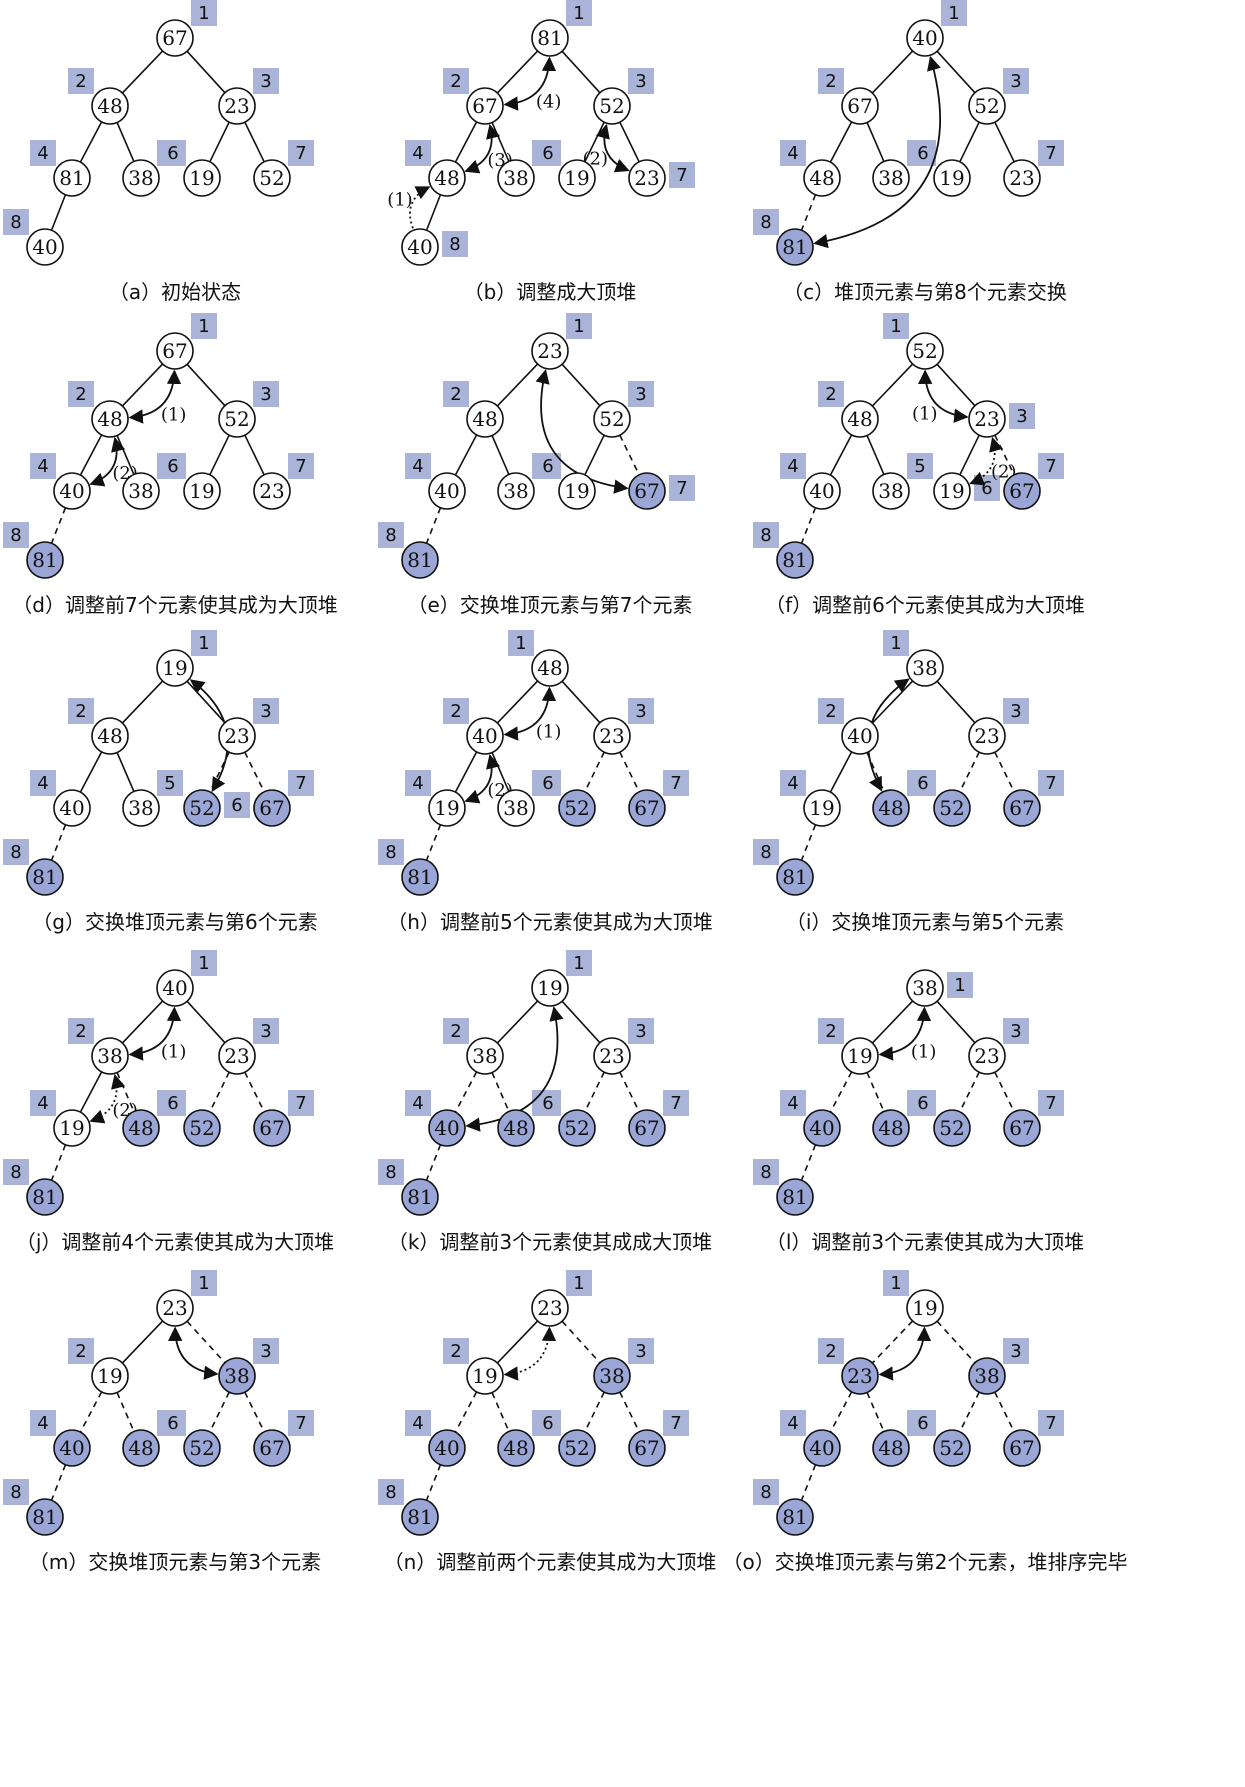 This screenshot has width=1245, height=1787. Describe the element at coordinates (925, 1242) in the screenshot. I see `panel-caption-l: （l）调整前3个元素使其成为大顶堆` at that location.